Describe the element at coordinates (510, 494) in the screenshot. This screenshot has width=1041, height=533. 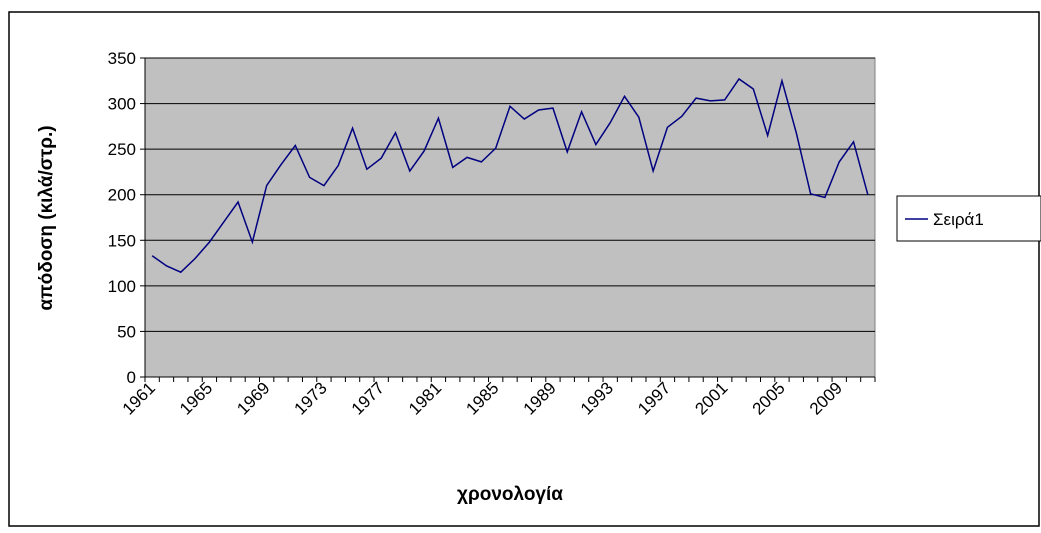
I see `x-axis-title: χρονολογία` at that location.